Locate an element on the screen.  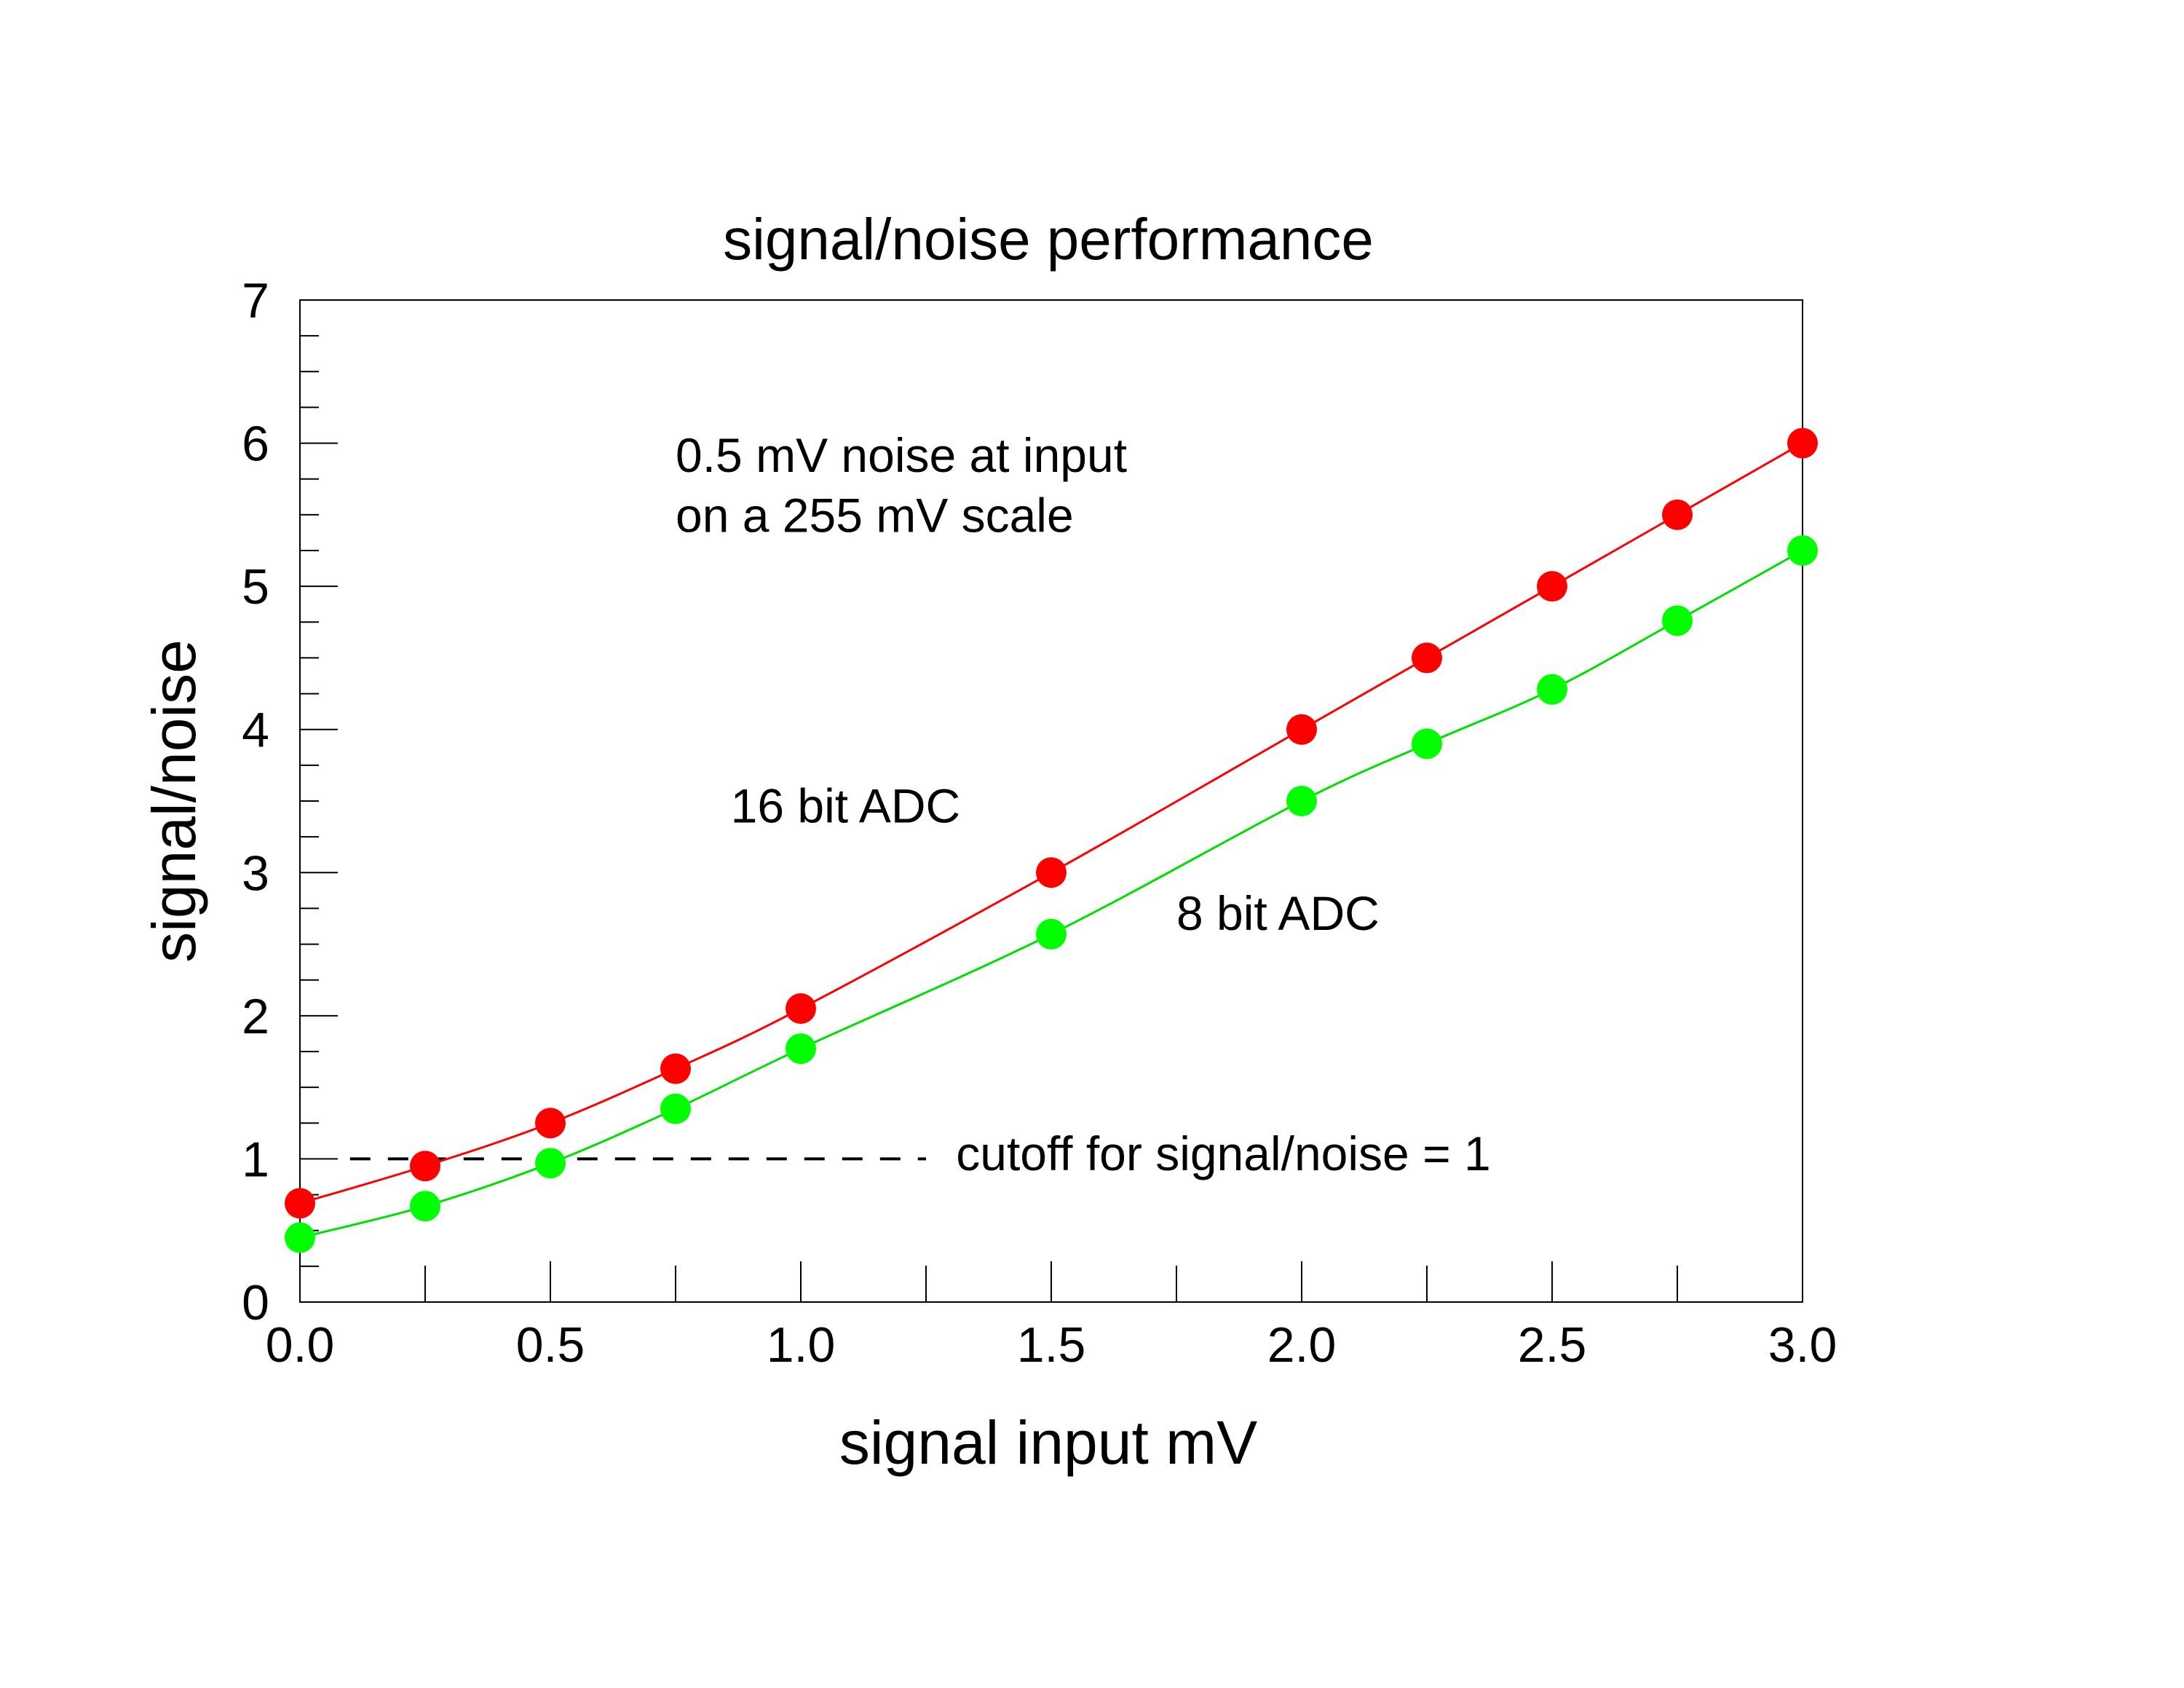
x-ticks: 0.0 0.5 1.0 1.5 2.0 2.5 3.0 is located at coordinates (1051, 1317).